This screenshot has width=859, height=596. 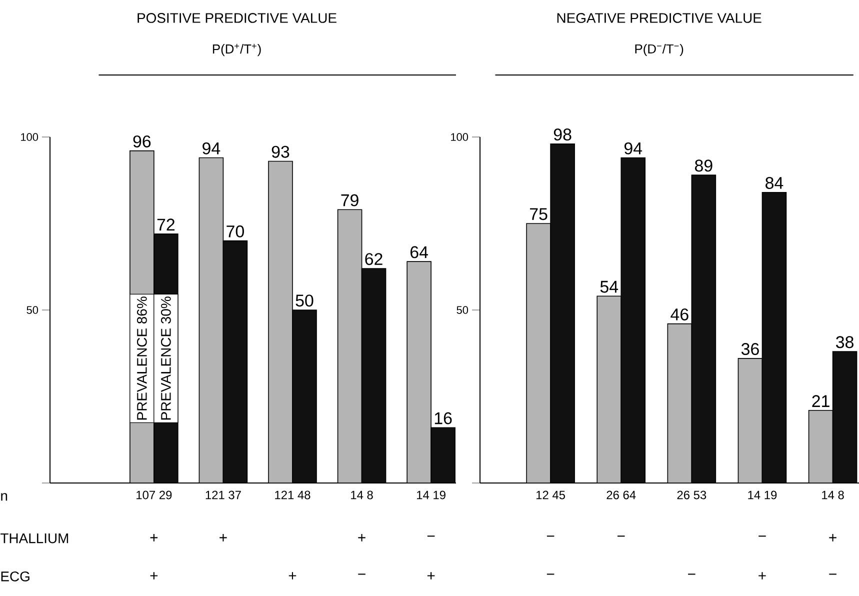 What do you see at coordinates (223, 495) in the screenshot?
I see `x-tick-label: 121 37` at bounding box center [223, 495].